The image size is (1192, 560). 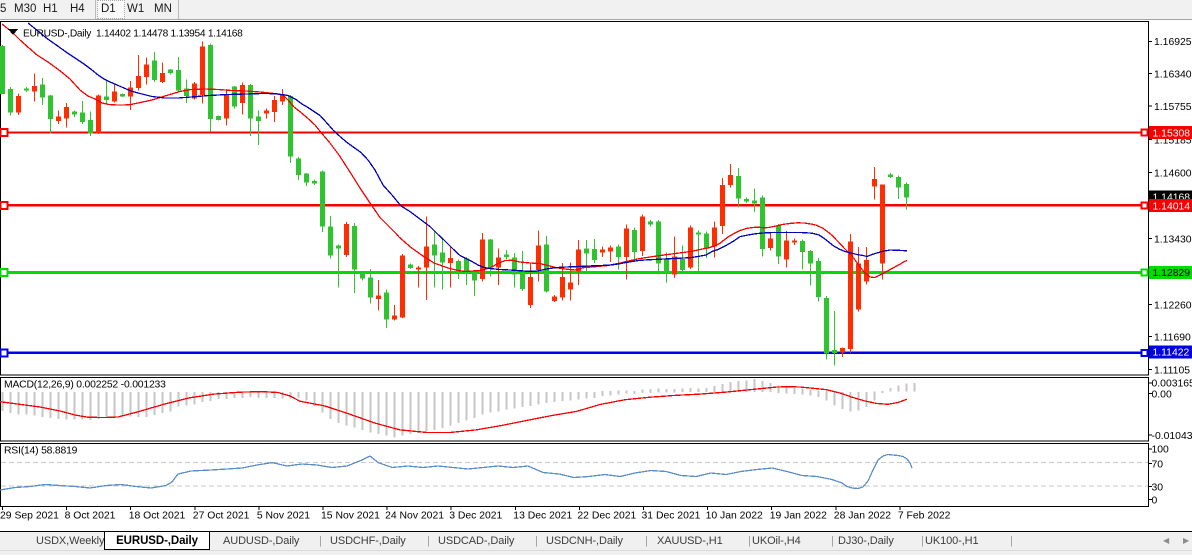 I want to click on svg-text: 22 Dec 2021, so click(x=606, y=516).